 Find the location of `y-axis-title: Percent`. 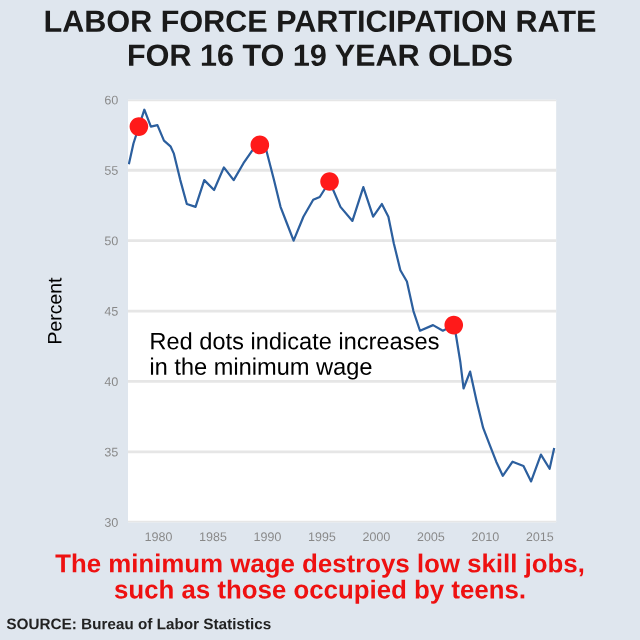

y-axis-title: Percent is located at coordinates (55, 310).